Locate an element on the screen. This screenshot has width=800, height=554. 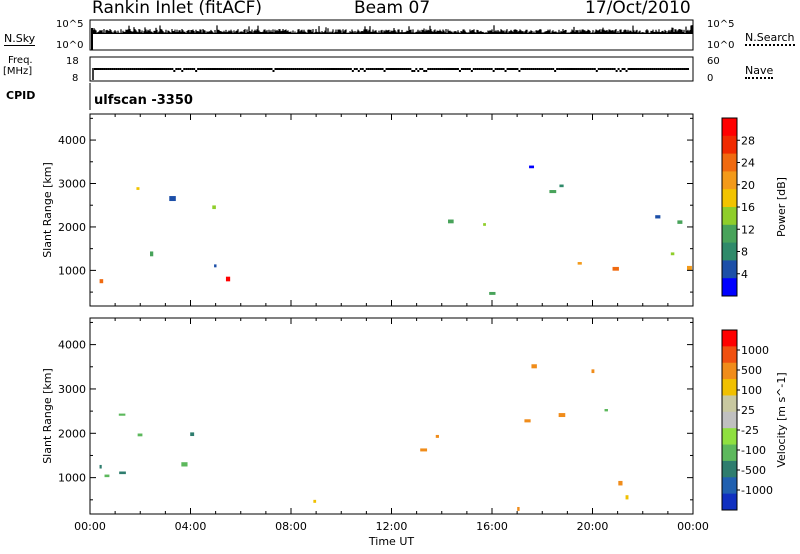
power-colorbar-tick-label: 12 is located at coordinates (748, 229).